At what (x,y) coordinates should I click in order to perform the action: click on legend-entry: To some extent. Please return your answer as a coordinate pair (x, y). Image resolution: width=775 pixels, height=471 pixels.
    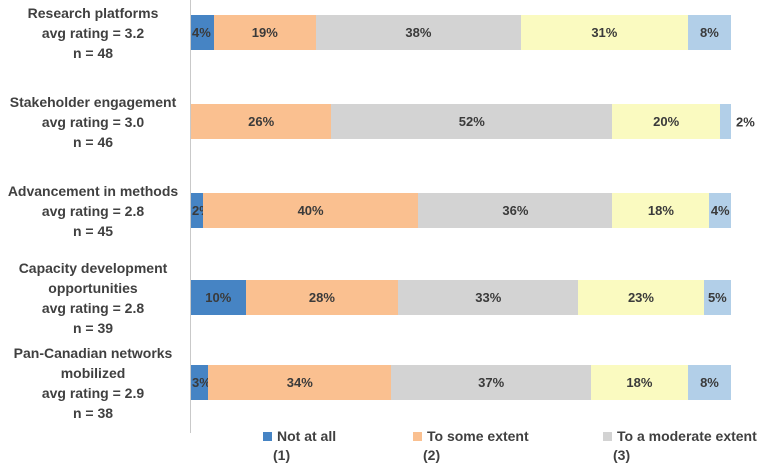
    Looking at the image, I should click on (471, 436).